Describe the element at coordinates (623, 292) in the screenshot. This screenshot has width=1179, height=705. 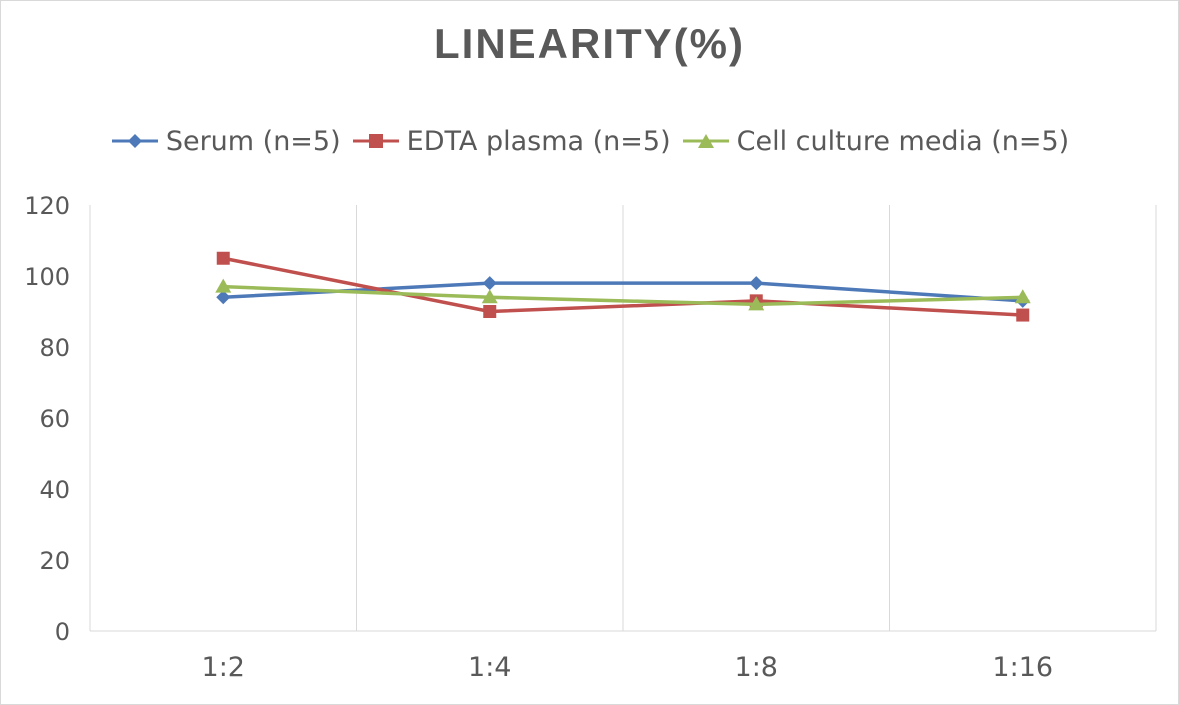
I see `series-line-serum-n` at that location.